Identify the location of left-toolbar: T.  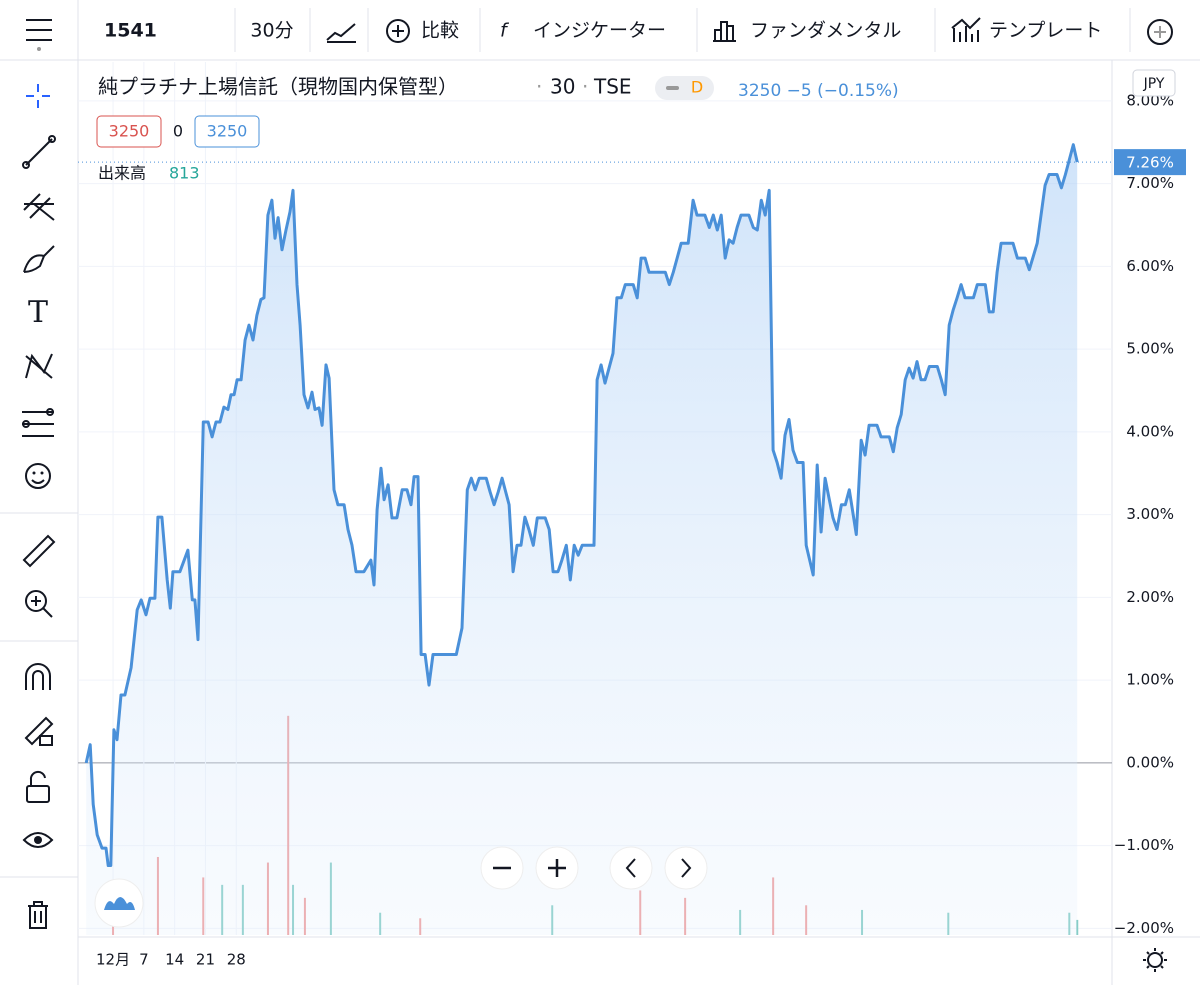
(39, 506).